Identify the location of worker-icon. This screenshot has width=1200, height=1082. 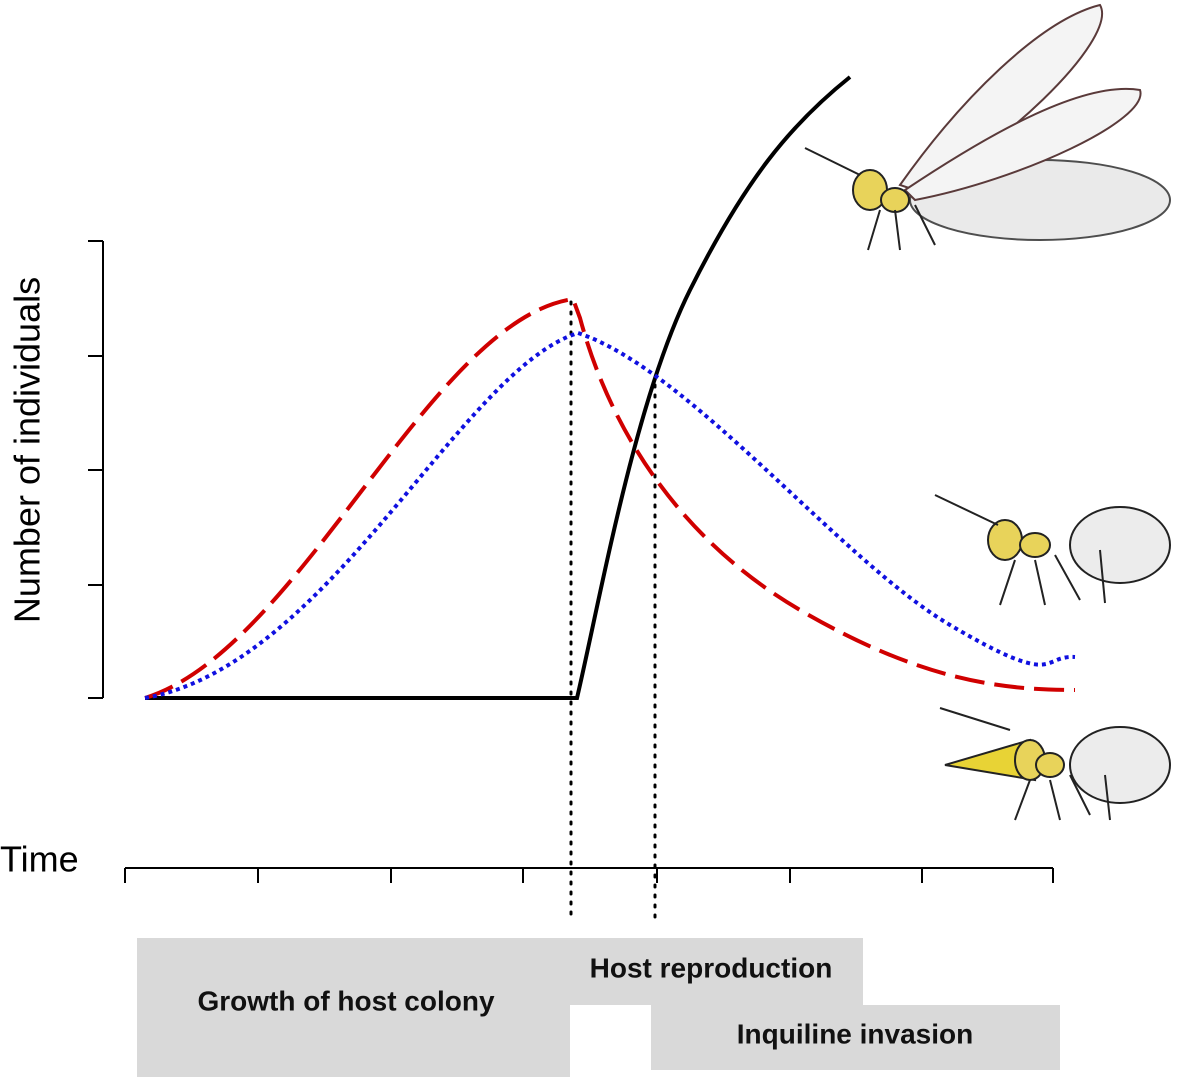
(1052, 550).